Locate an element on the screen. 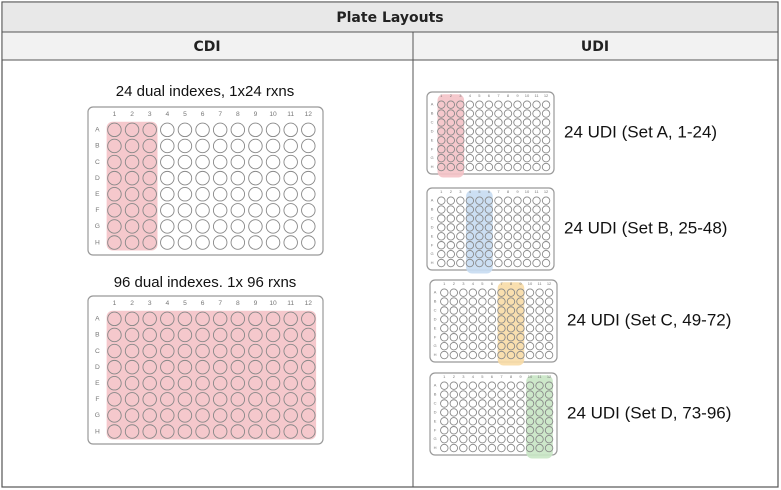  column-number: 3 is located at coordinates (150, 114).